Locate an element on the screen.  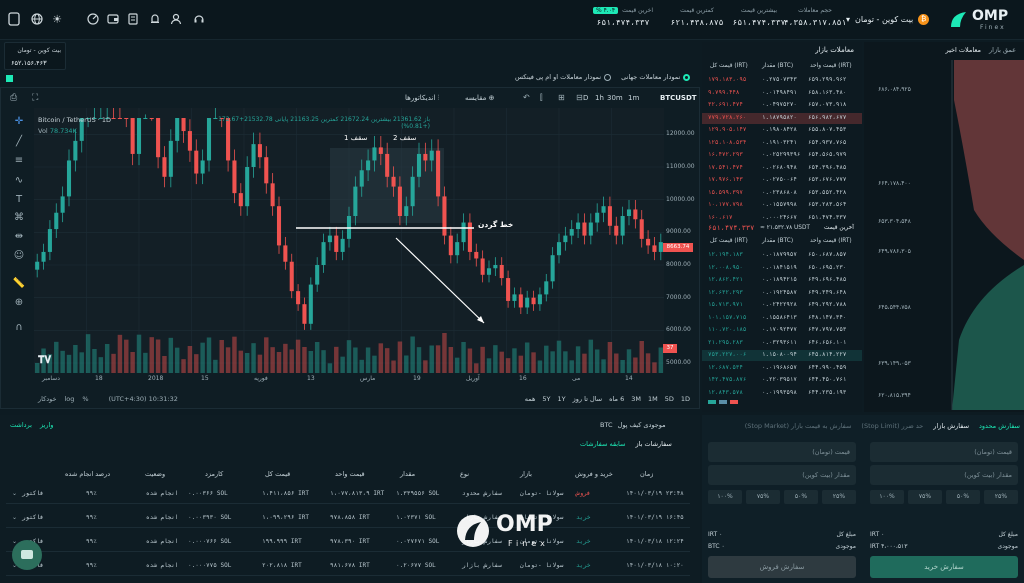
orderbook-view-toggle is located at coordinates (723, 402).